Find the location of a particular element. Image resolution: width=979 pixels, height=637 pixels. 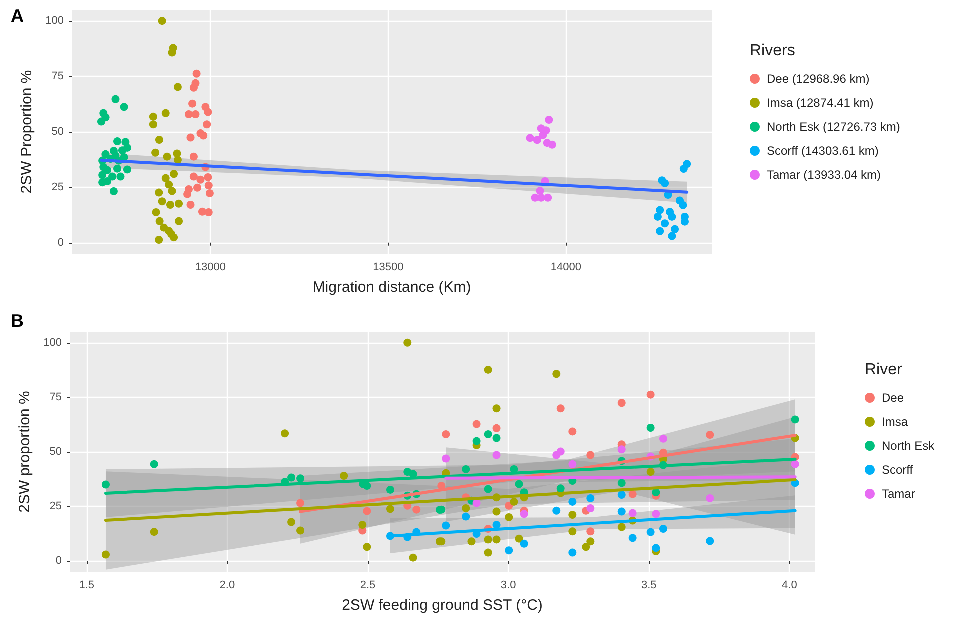

x-tick-label: 2.5 is located at coordinates (368, 586).